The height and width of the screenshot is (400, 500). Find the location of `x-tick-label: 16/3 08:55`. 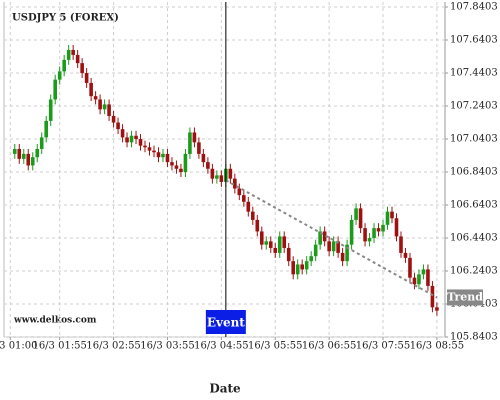

x-tick-label: 16/3 08:55 is located at coordinates (437, 346).